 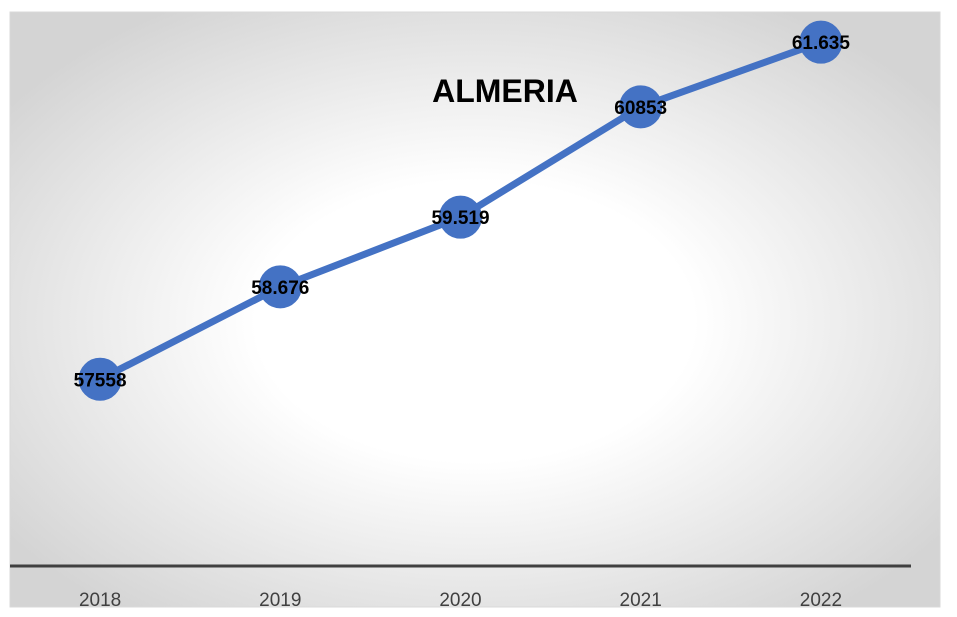 I want to click on data-label-2019: 58.676, so click(x=280, y=288).